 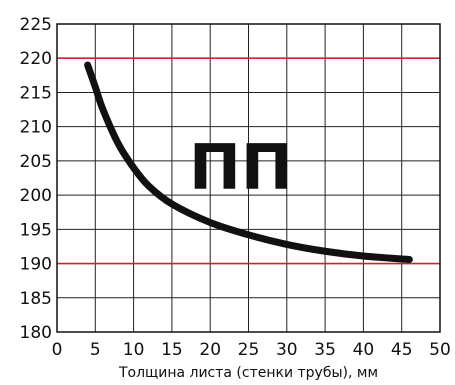 What do you see at coordinates (36, 162) in the screenshot?
I see `y-tick-label: 205` at bounding box center [36, 162].